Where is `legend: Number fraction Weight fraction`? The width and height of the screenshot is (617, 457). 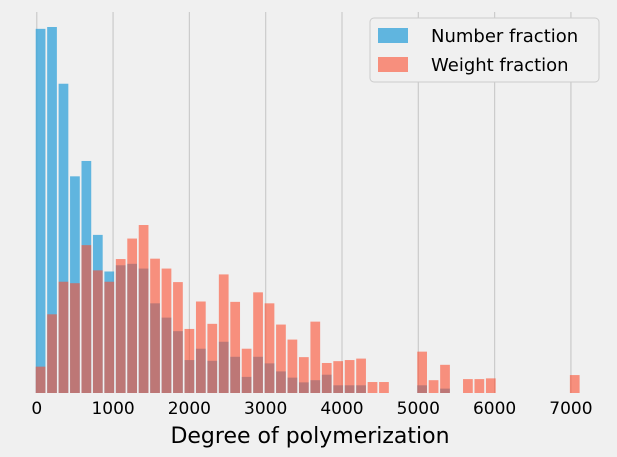
legend: Number fraction Weight fraction is located at coordinates (484, 50).